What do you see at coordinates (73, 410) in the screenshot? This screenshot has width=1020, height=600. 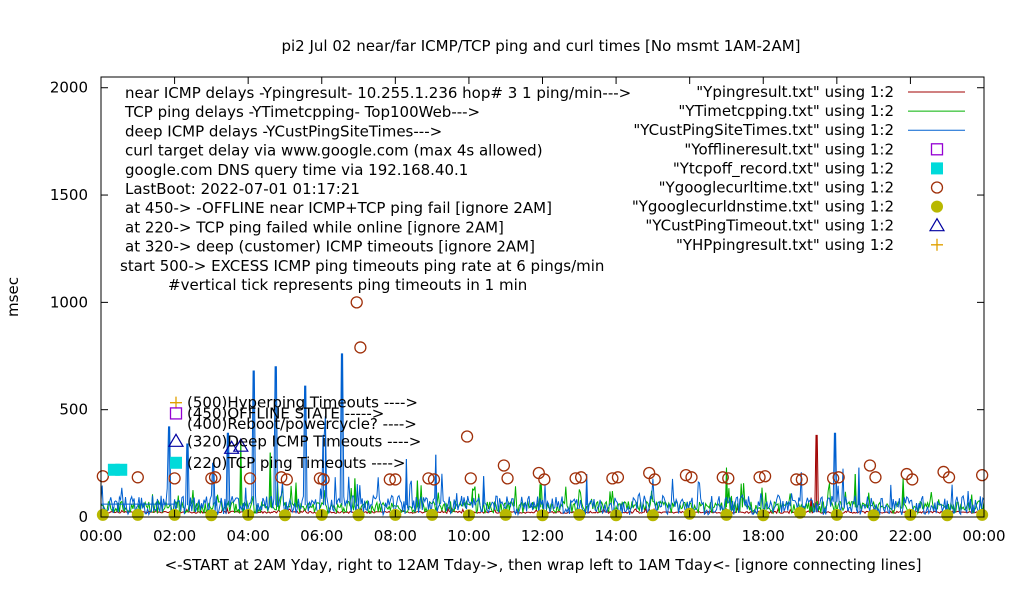 I see `y-tick-label: 500` at bounding box center [73, 410].